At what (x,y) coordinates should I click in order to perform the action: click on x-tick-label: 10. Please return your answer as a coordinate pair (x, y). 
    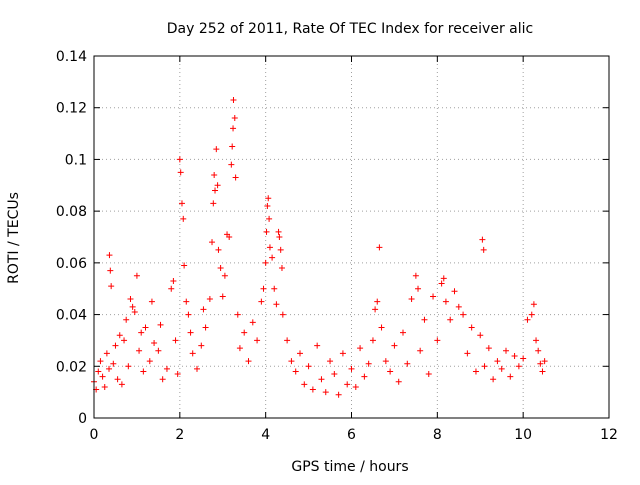
    Looking at the image, I should click on (523, 435).